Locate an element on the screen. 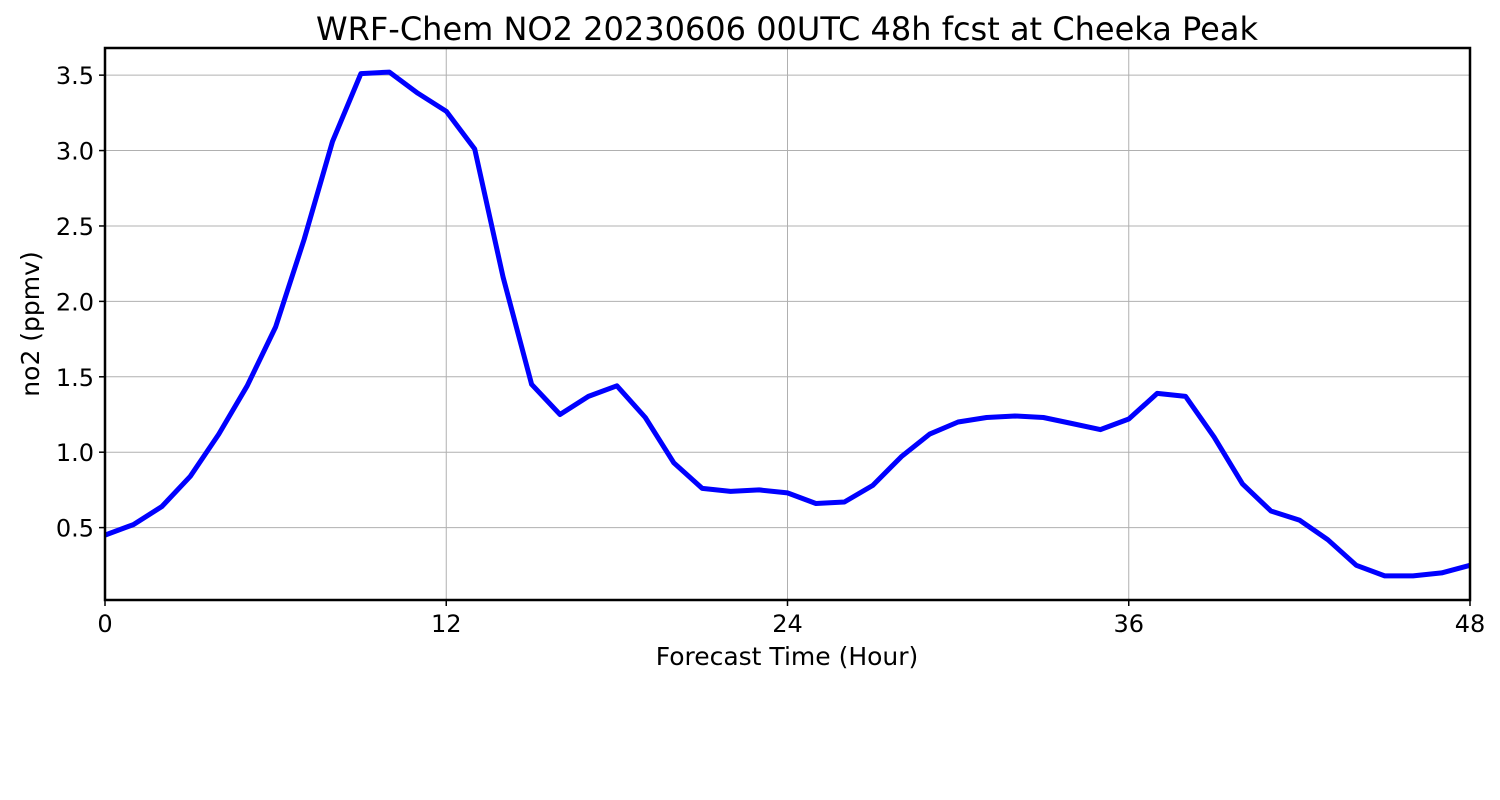 The height and width of the screenshot is (800, 1500). y-axis-label: no2 (ppmv) is located at coordinates (30, 323).